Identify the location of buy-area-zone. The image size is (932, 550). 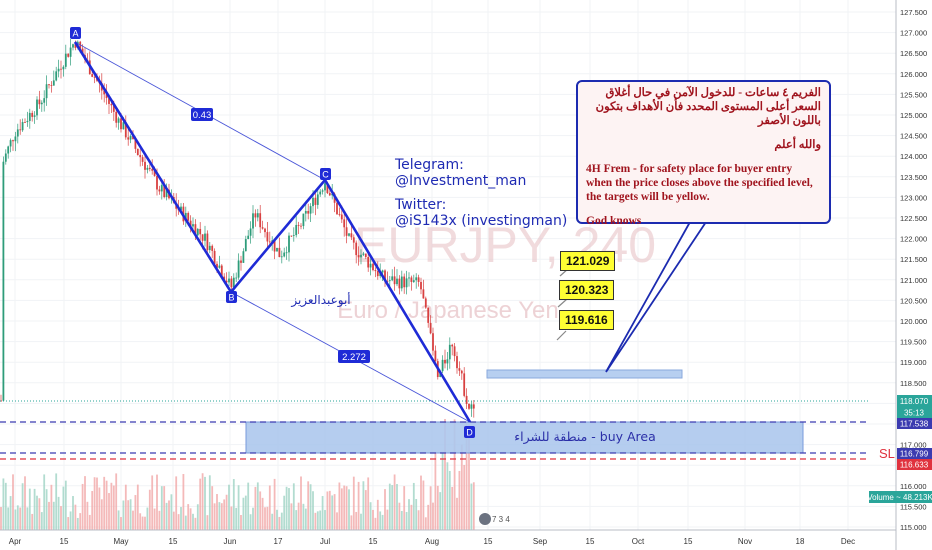
(524, 437).